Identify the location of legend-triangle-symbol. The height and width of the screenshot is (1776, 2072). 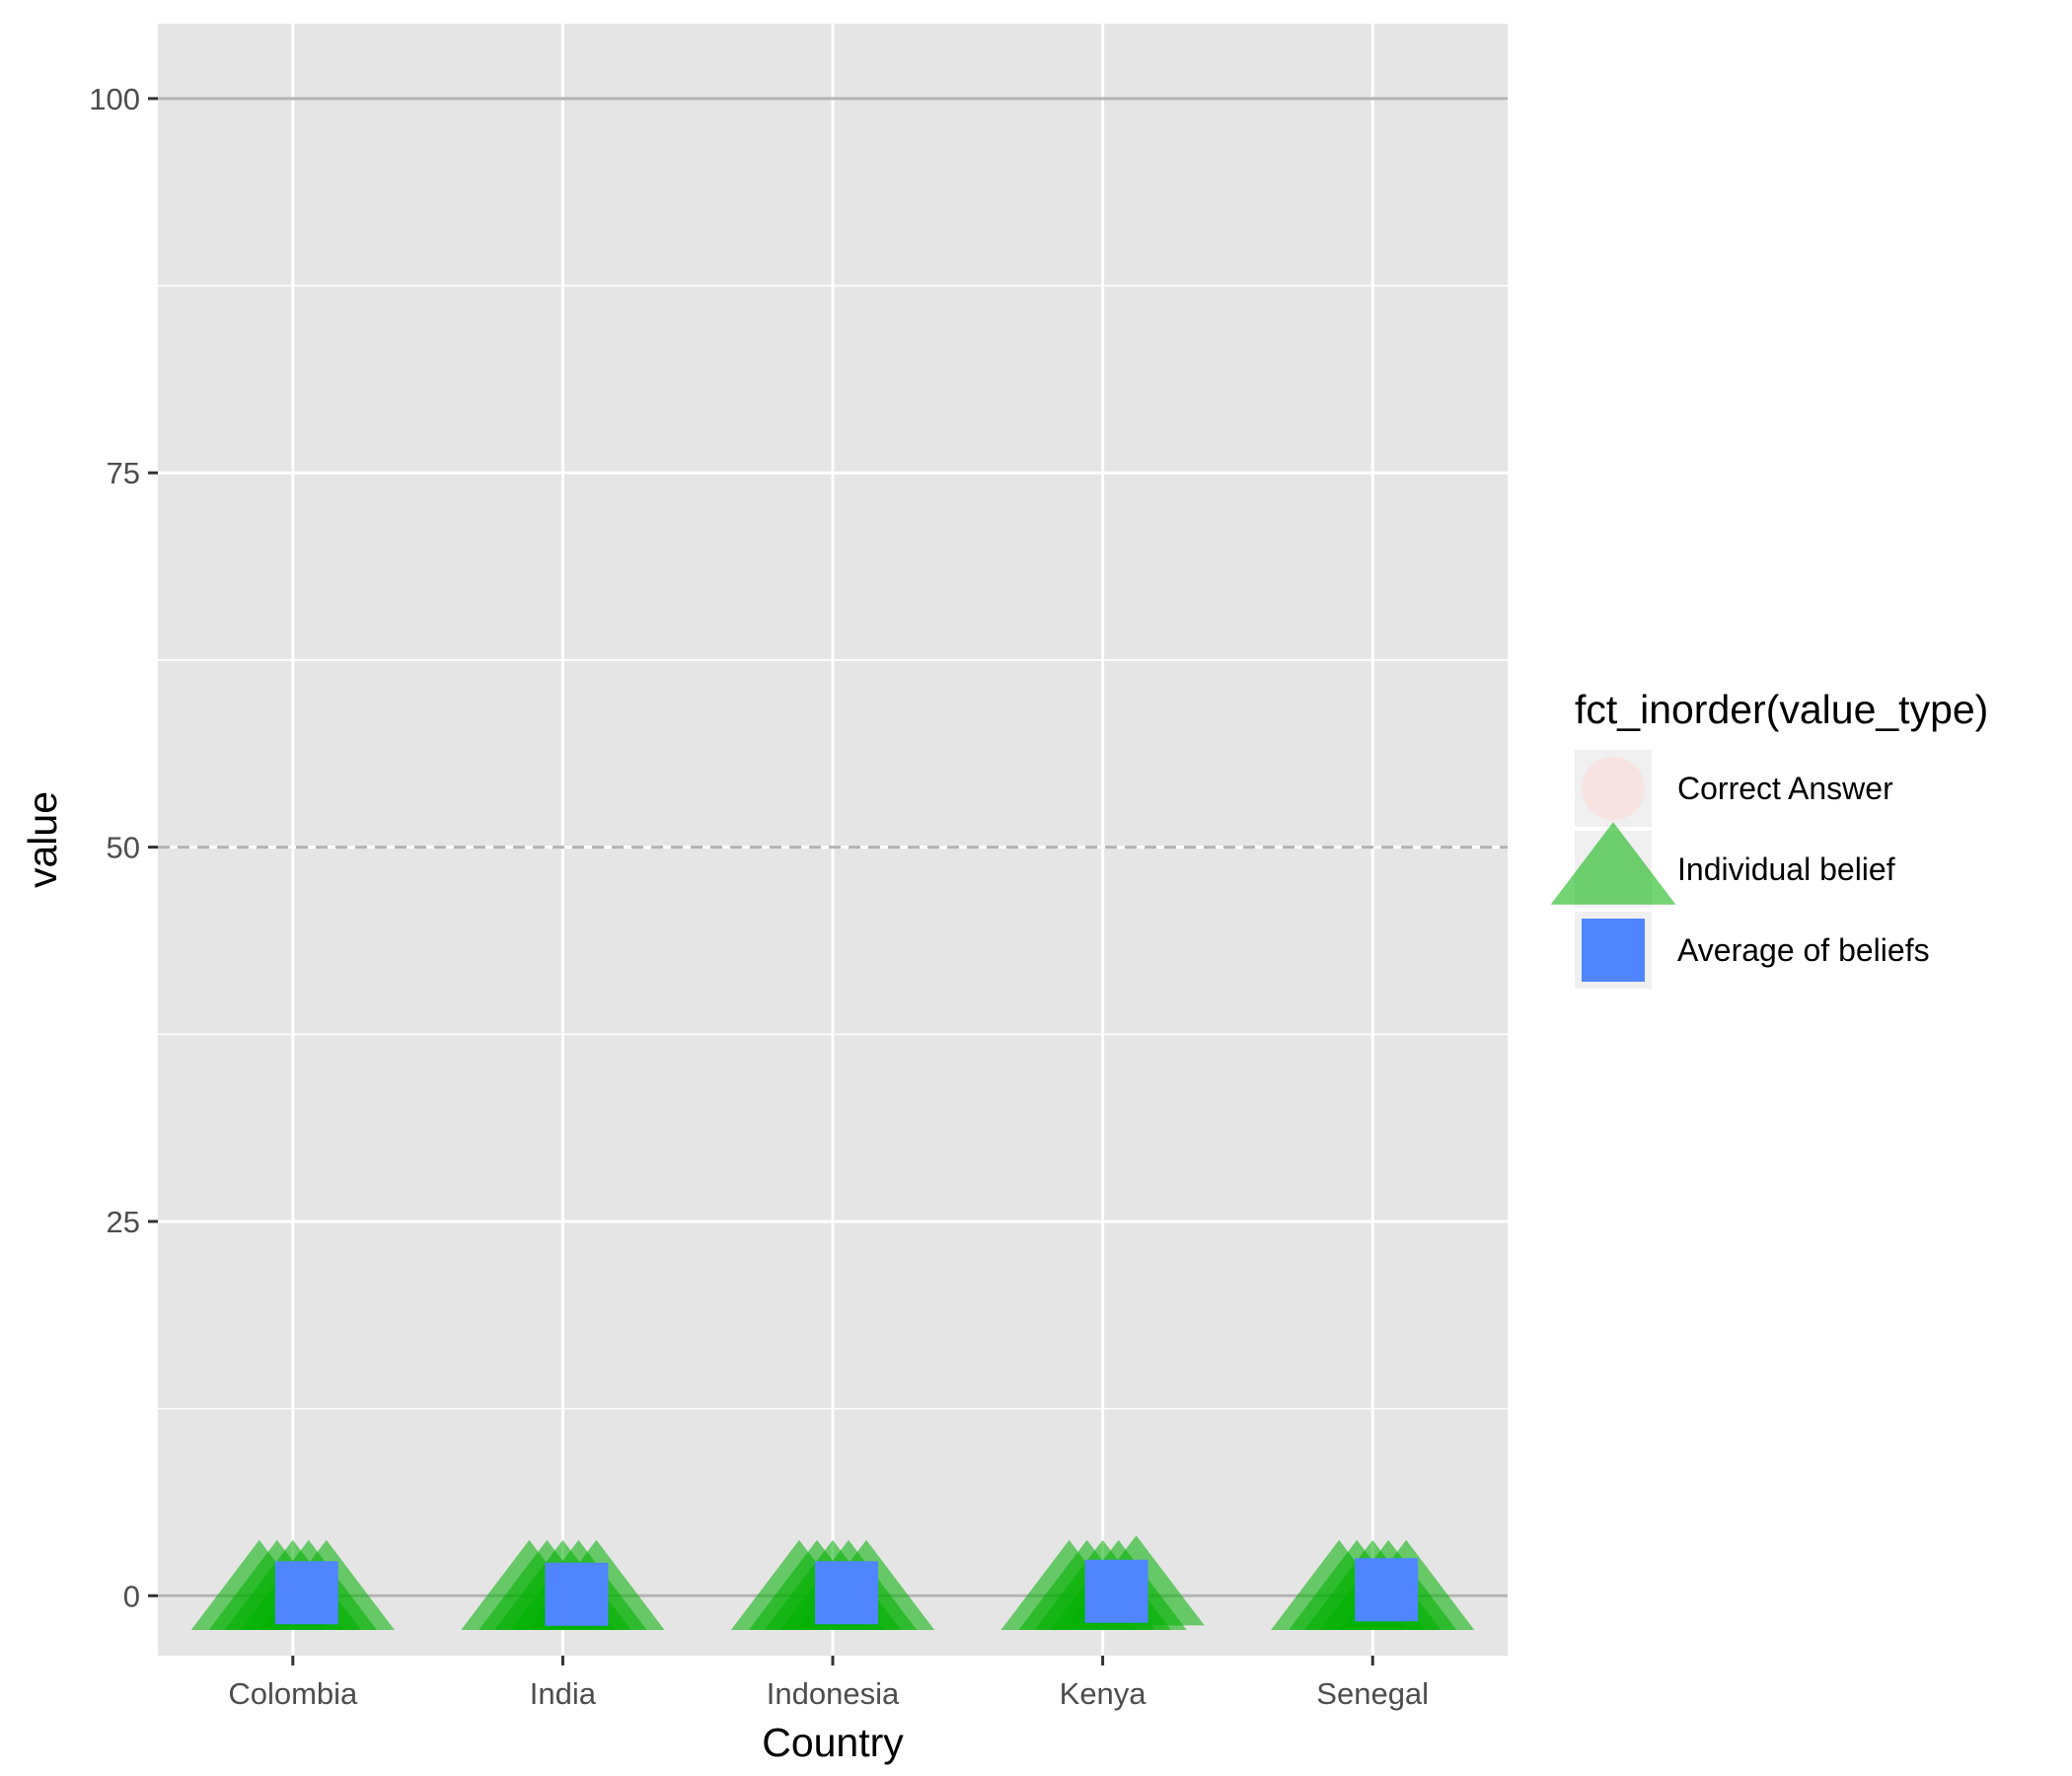
(1613, 864).